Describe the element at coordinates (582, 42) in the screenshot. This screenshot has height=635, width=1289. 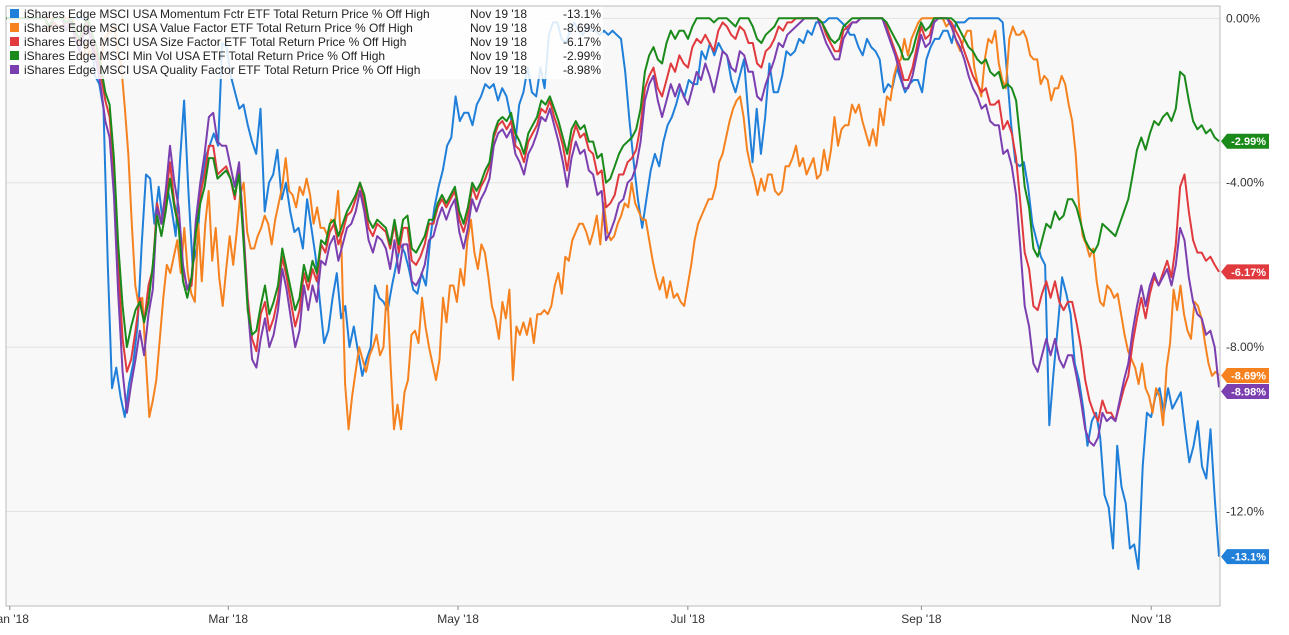
I see `legend-value: -6.17%` at that location.